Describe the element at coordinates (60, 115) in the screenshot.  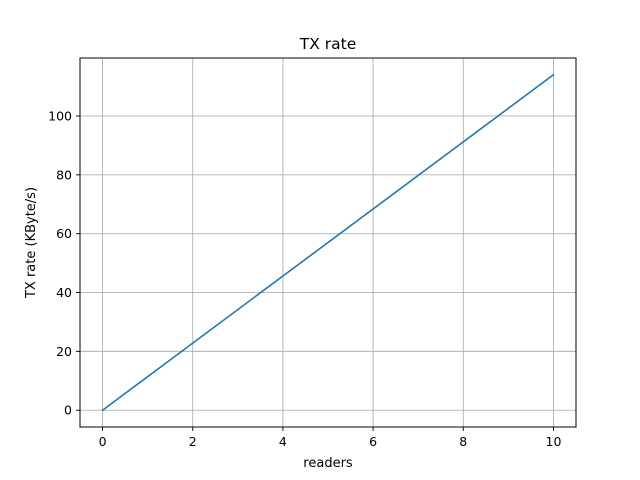
I see `y-tick-label: 100` at that location.